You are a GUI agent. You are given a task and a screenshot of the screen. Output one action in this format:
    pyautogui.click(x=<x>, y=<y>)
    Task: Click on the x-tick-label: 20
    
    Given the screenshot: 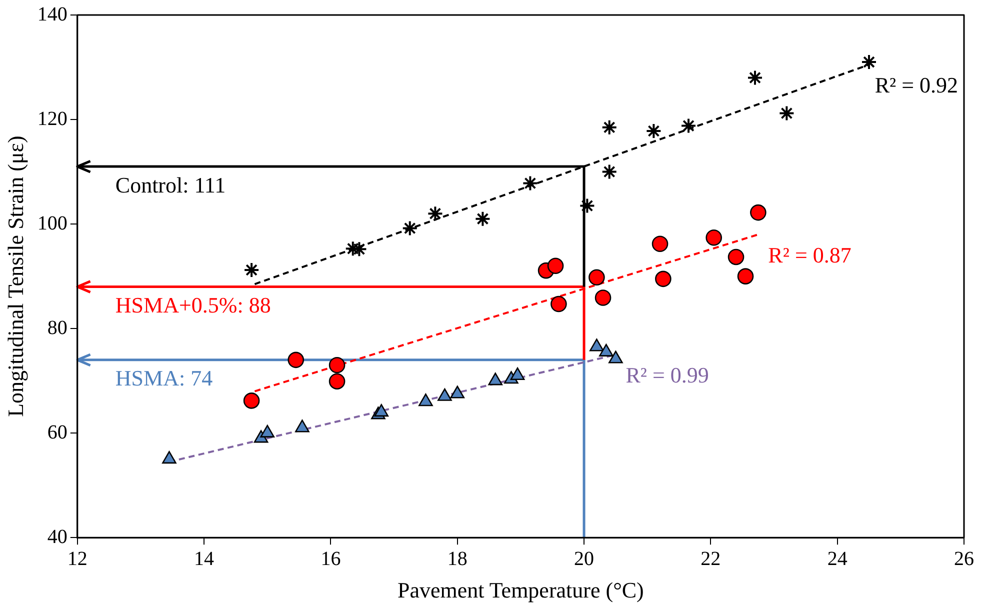 What is the action you would take?
    pyautogui.click(x=584, y=559)
    